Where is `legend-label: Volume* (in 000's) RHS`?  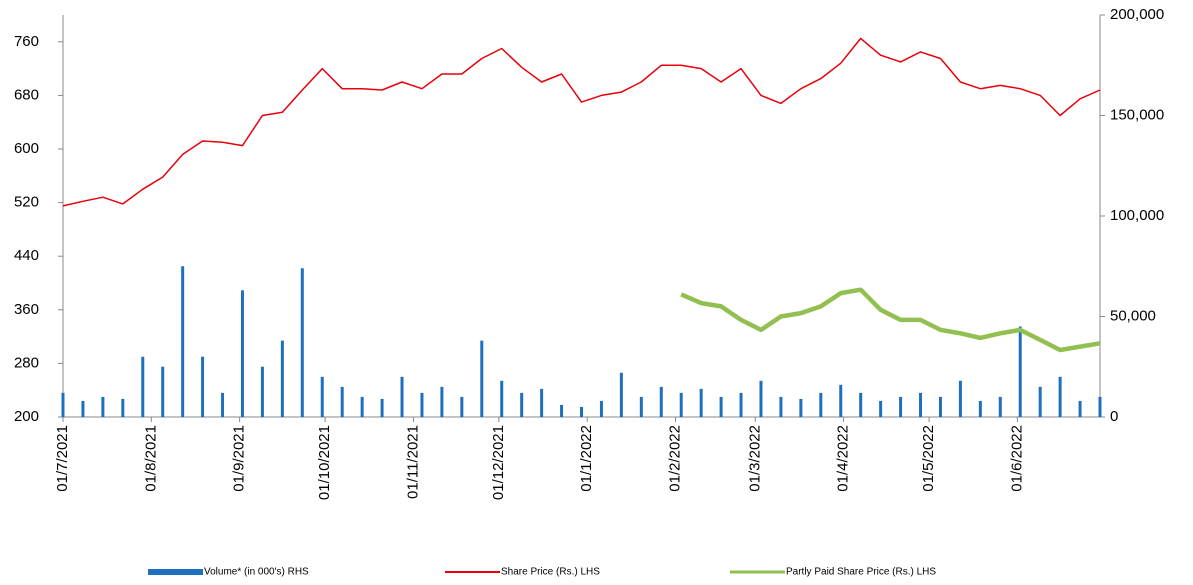 legend-label: Volume* (in 000's) RHS is located at coordinates (256, 572).